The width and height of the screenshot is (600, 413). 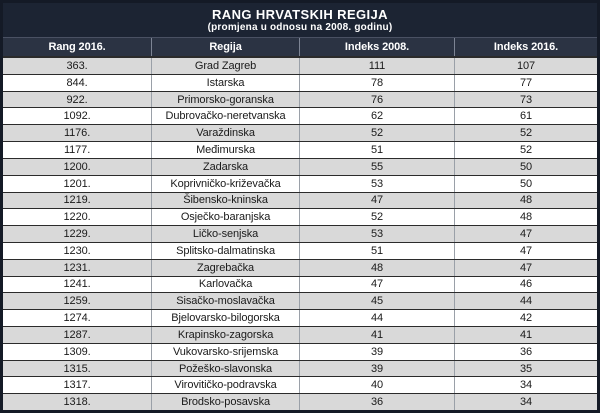 I want to click on table-row: 1259. Sisačko-moslavačka 45 44, so click(x=300, y=302).